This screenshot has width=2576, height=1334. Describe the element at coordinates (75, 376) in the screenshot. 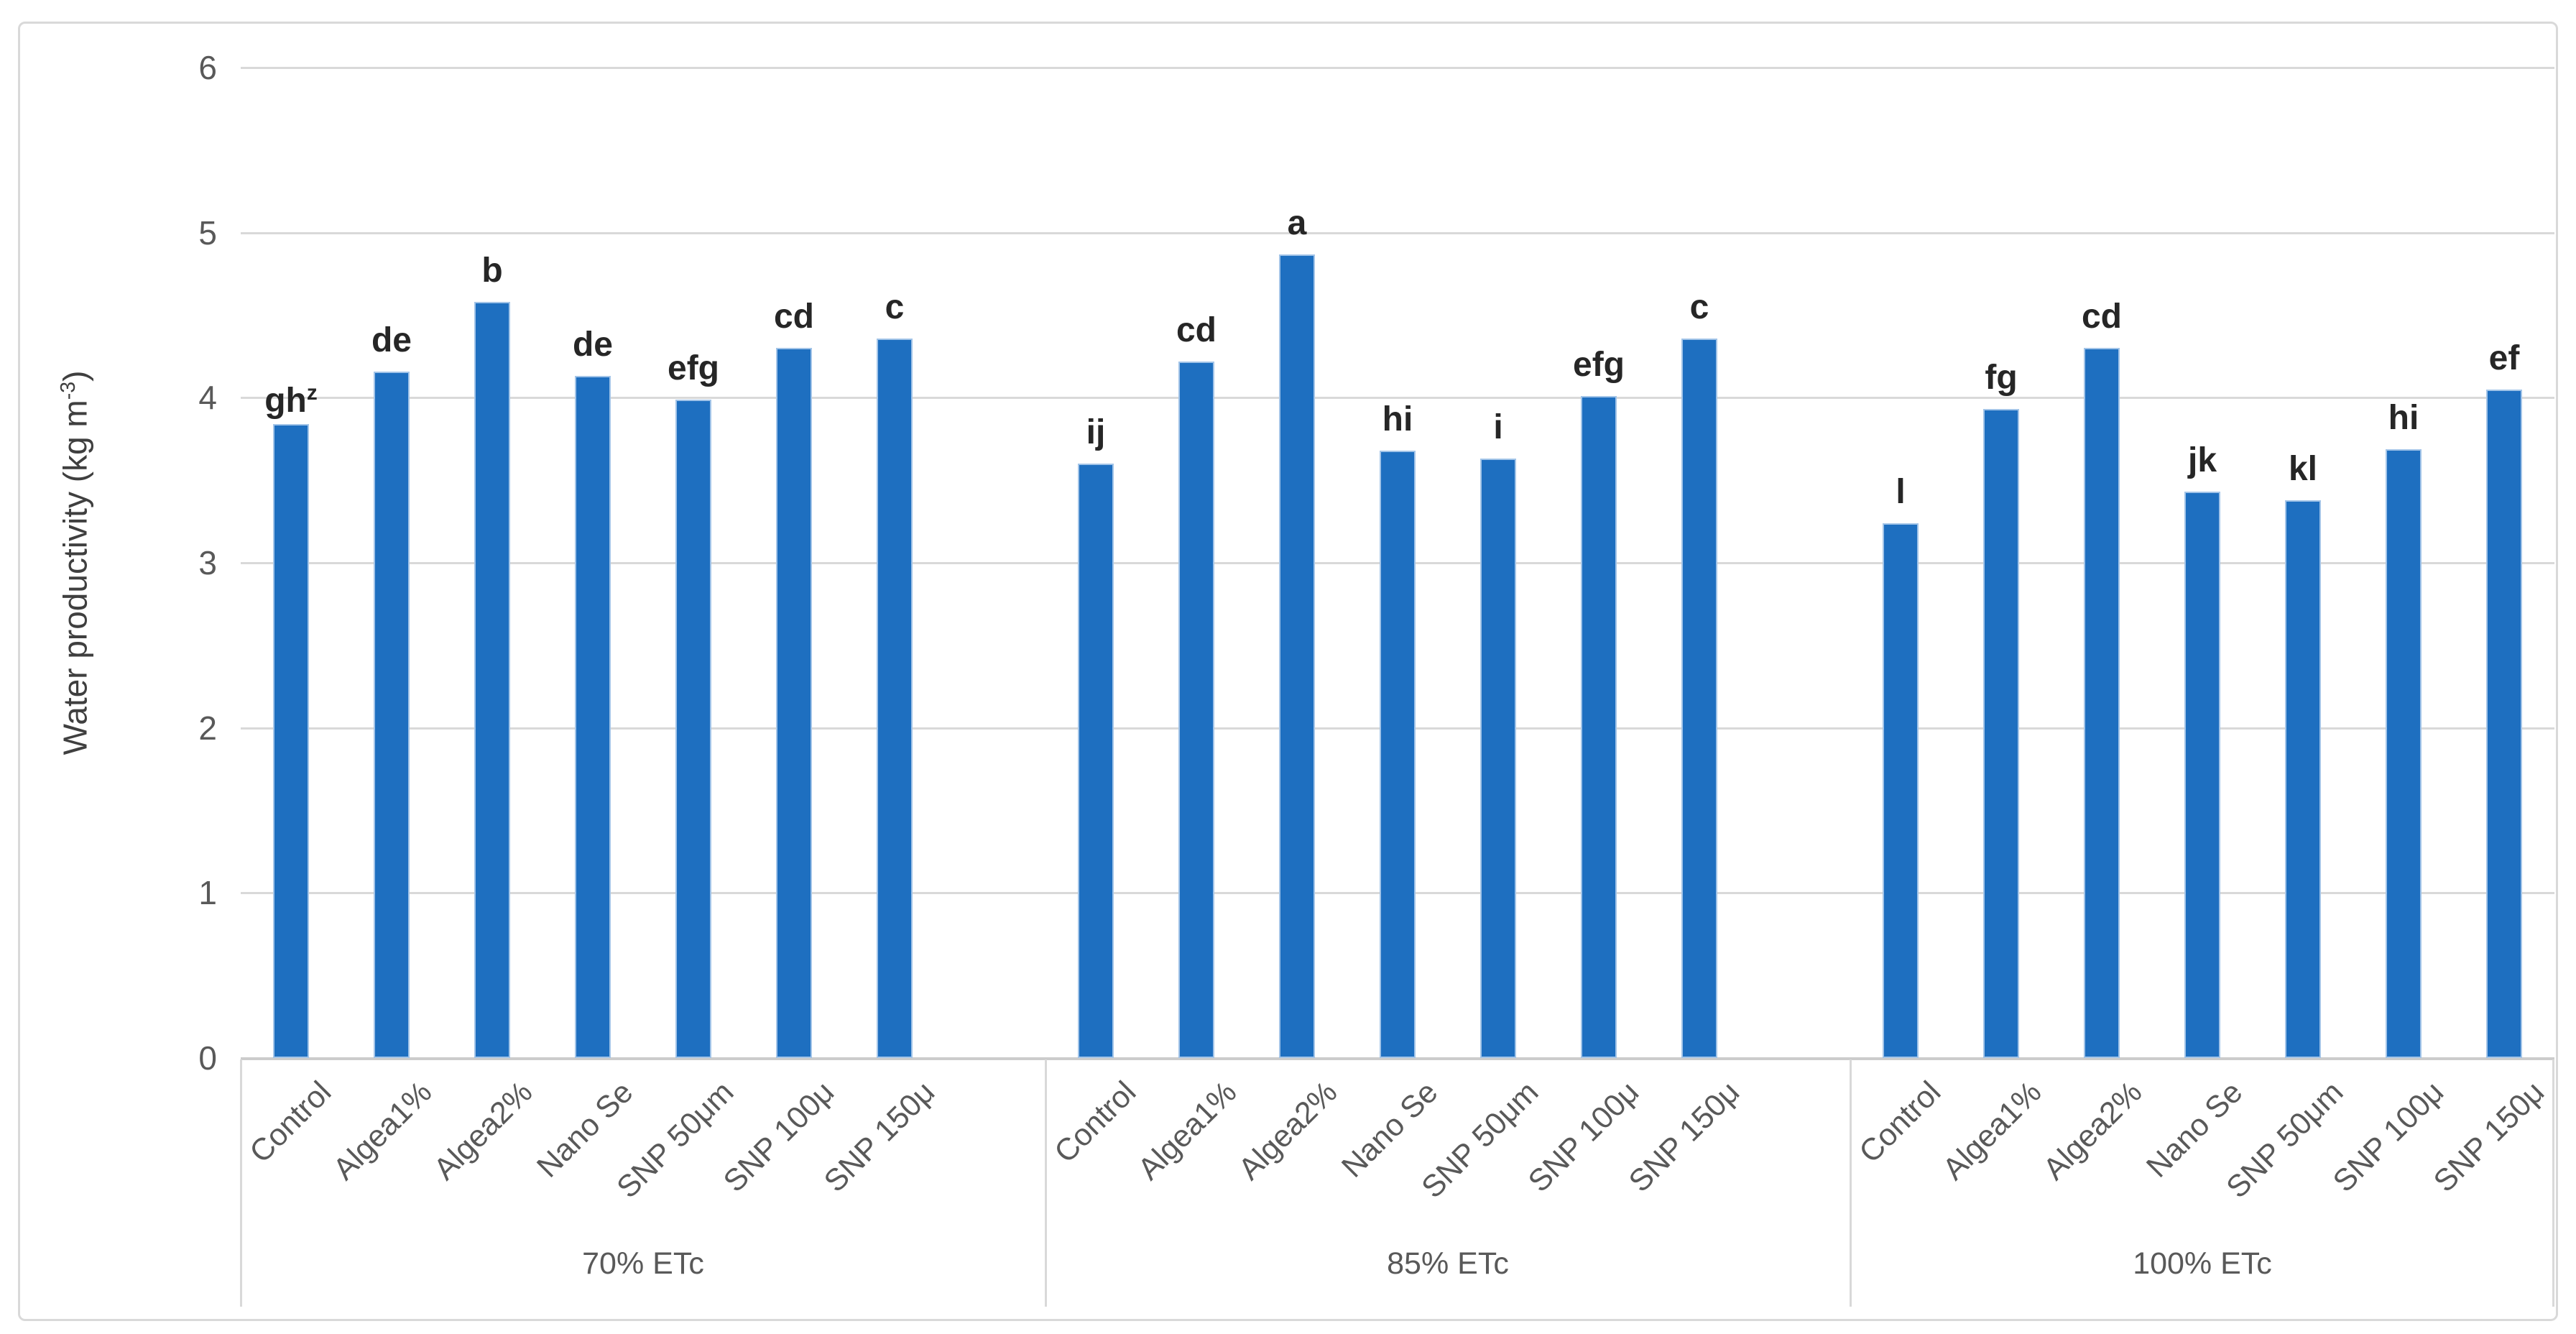

I see `y-axis-title-close: )` at that location.